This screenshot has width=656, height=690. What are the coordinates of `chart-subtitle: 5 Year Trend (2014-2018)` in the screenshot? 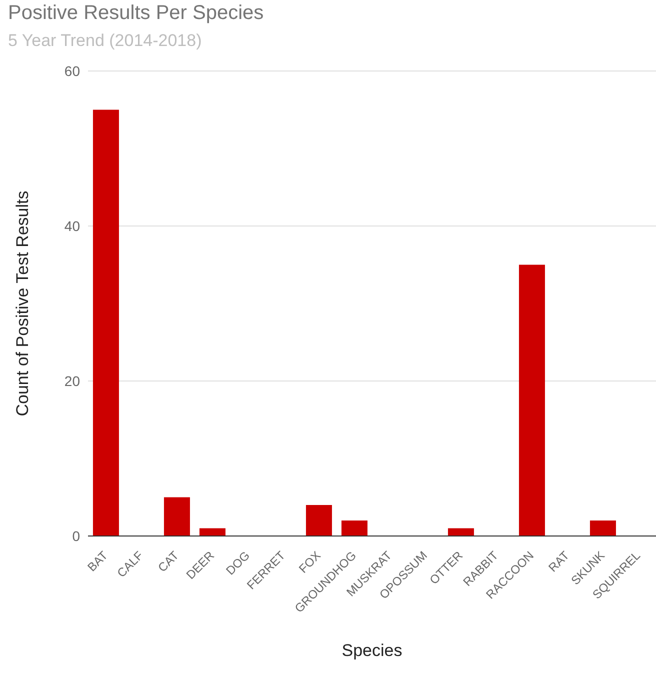 It's located at (105, 41).